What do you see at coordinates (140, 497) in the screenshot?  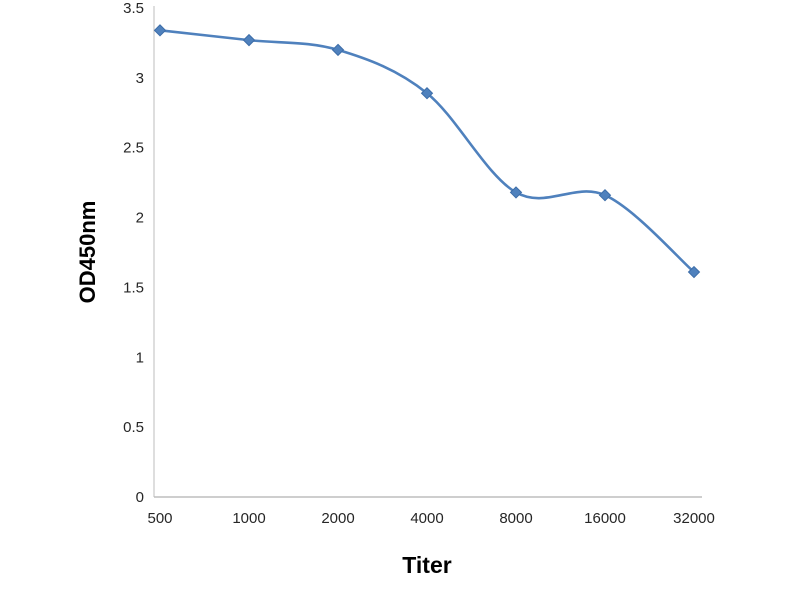 I see `y-tick-label: 0` at bounding box center [140, 497].